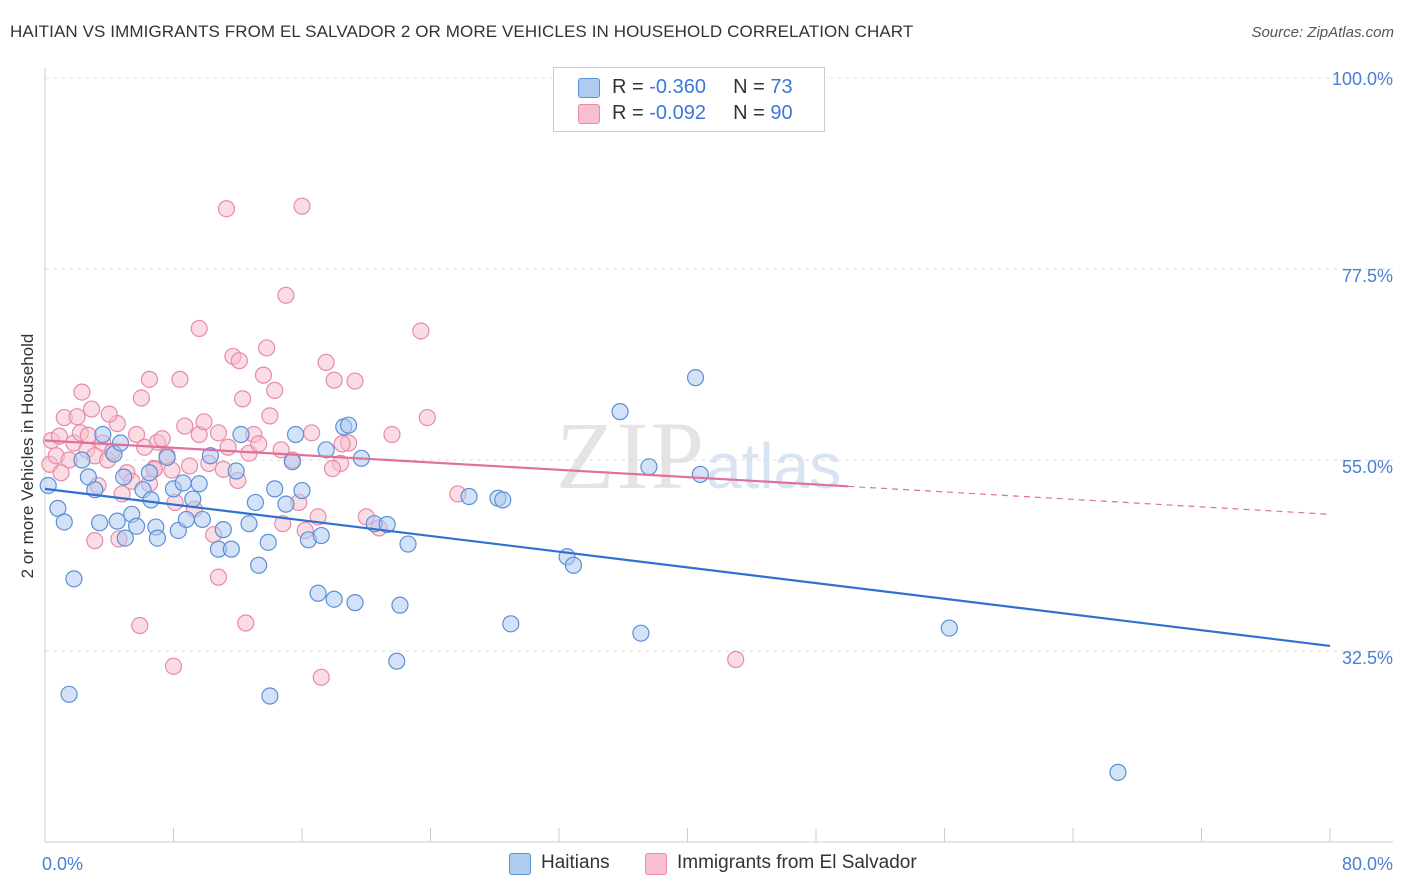 The width and height of the screenshot is (1406, 892). I want to click on n-value: 73, so click(781, 87).